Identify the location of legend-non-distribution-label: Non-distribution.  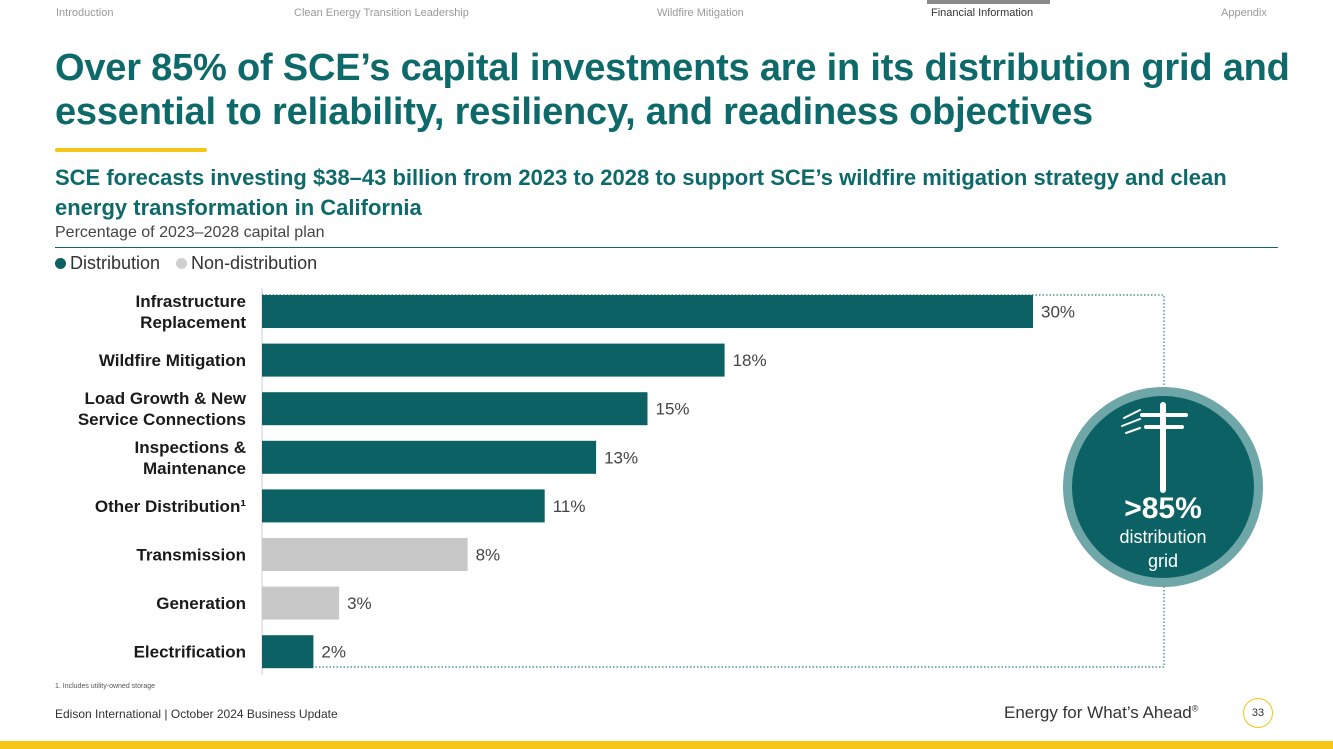
(254, 263).